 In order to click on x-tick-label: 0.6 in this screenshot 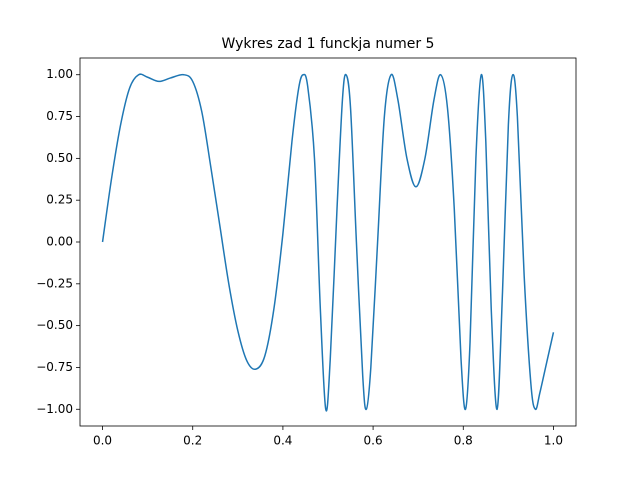, I will do `click(373, 441)`.